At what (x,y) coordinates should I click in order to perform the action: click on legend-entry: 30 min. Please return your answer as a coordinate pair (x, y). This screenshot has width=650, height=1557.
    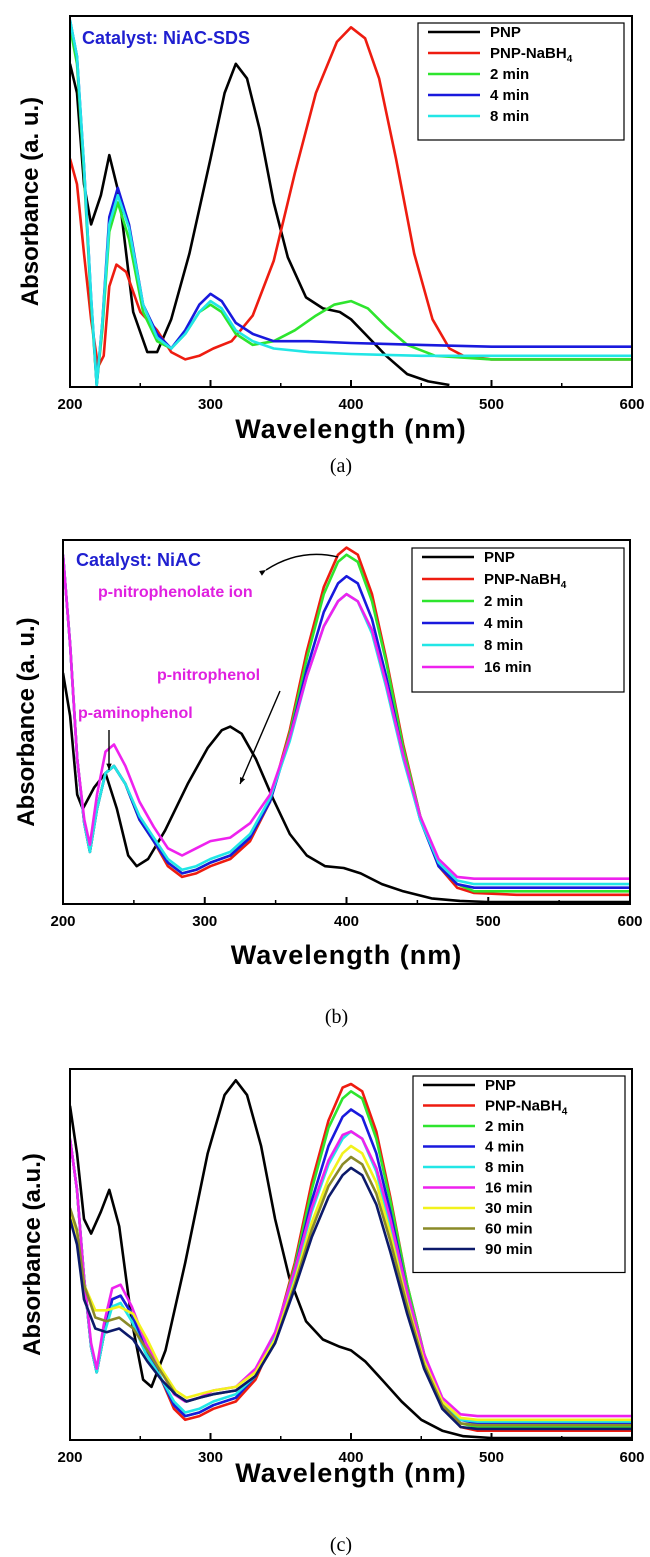
    Looking at the image, I should click on (509, 1208).